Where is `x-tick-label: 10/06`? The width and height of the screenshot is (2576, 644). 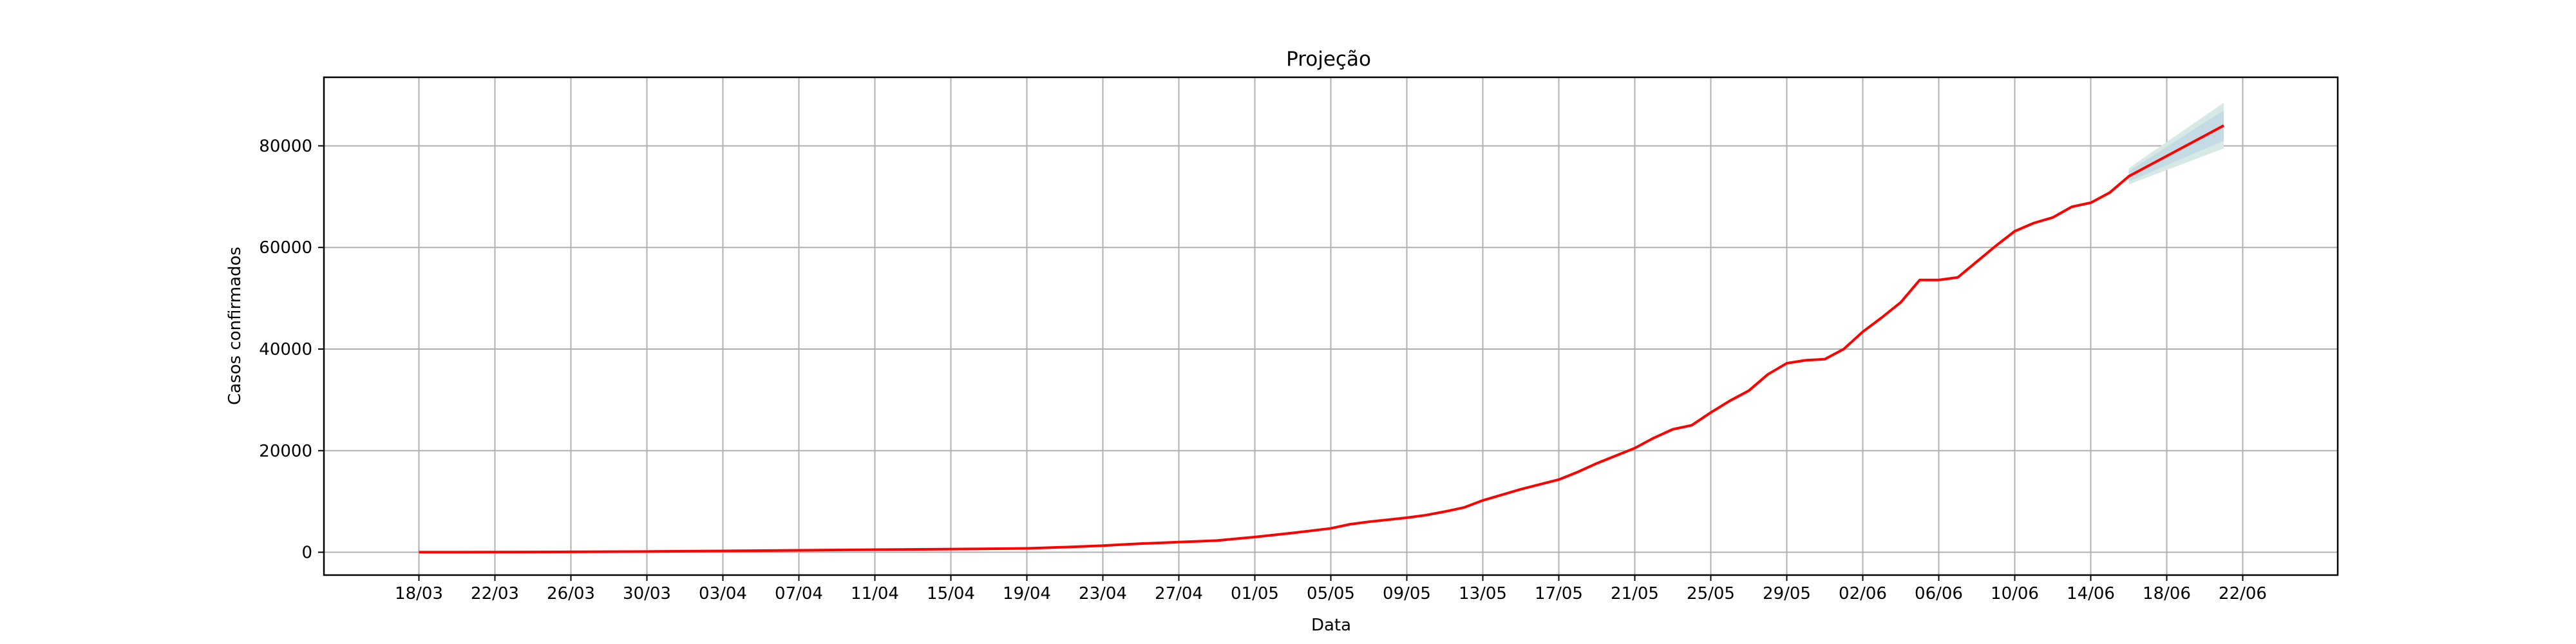 x-tick-label: 10/06 is located at coordinates (2015, 593).